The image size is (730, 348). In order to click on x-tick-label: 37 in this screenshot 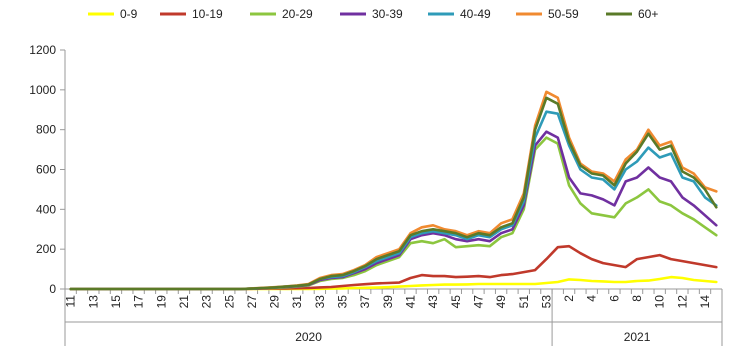, I will do `click(365, 302)`.